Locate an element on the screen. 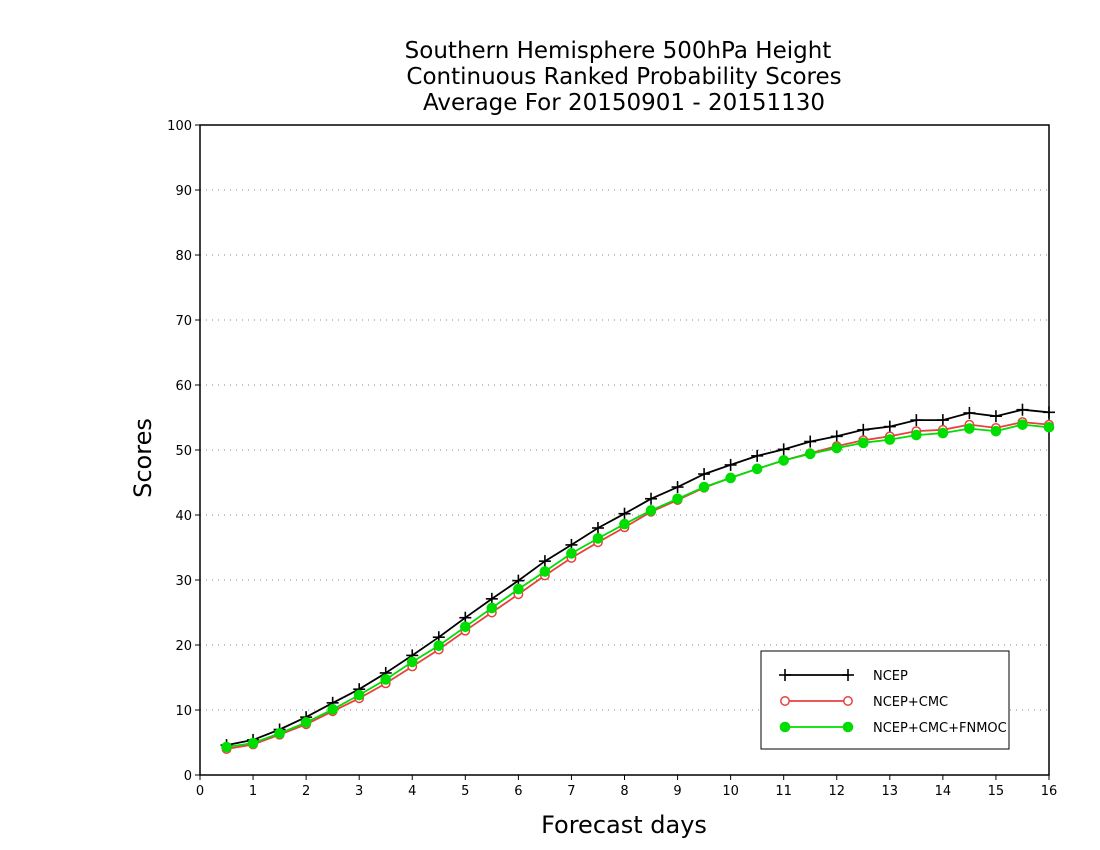 The height and width of the screenshot is (850, 1100). legend-label: NCEP is located at coordinates (890, 676).